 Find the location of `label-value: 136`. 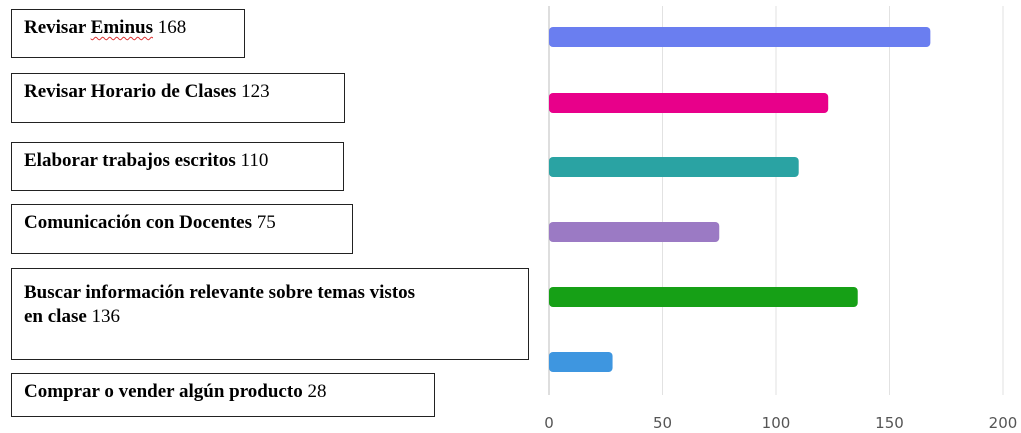

label-value: 136 is located at coordinates (106, 316).